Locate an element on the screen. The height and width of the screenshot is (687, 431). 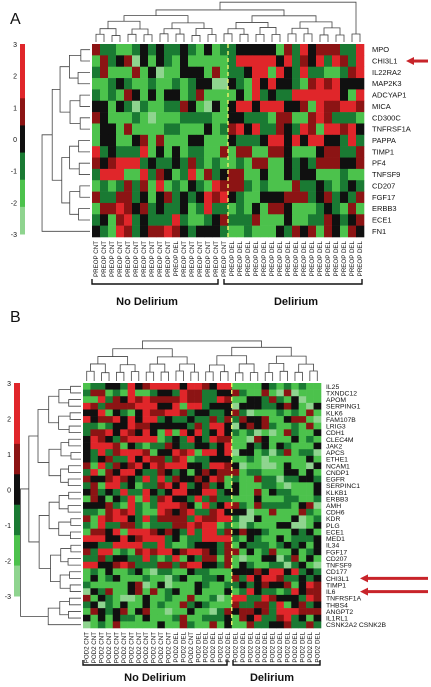
panel-a-col-branch is located at coordinates (220, 12).